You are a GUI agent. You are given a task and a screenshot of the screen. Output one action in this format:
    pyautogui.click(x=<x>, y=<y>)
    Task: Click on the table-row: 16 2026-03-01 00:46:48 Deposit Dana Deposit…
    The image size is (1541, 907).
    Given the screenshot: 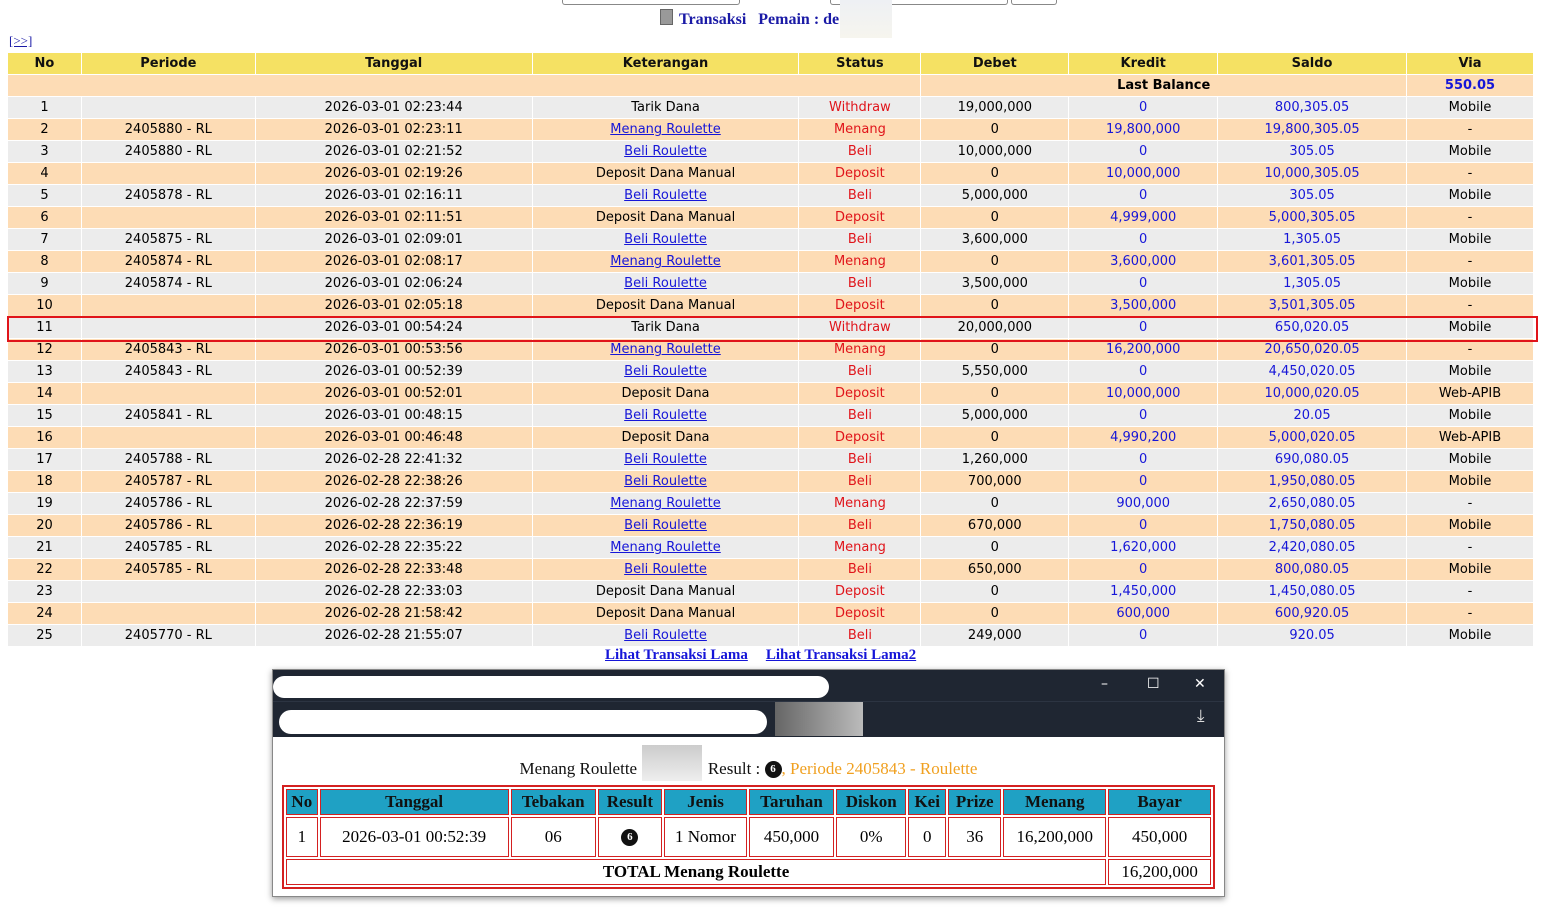 What is the action you would take?
    pyautogui.click(x=771, y=437)
    